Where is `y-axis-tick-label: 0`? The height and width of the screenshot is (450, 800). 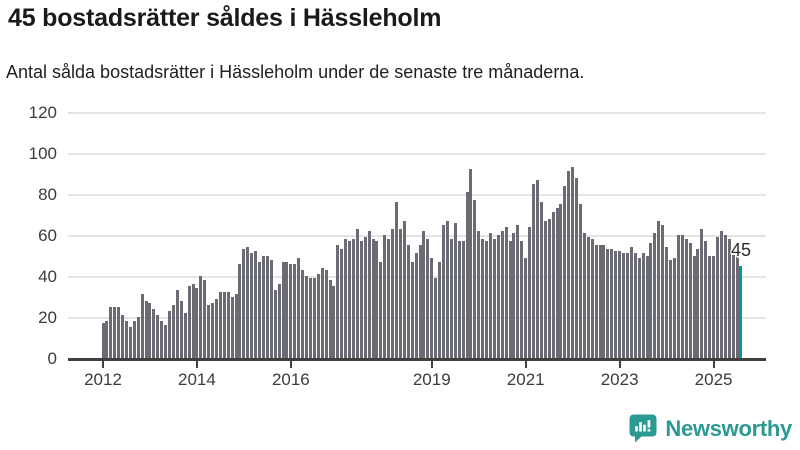 y-axis-tick-label: 0 is located at coordinates (52, 358).